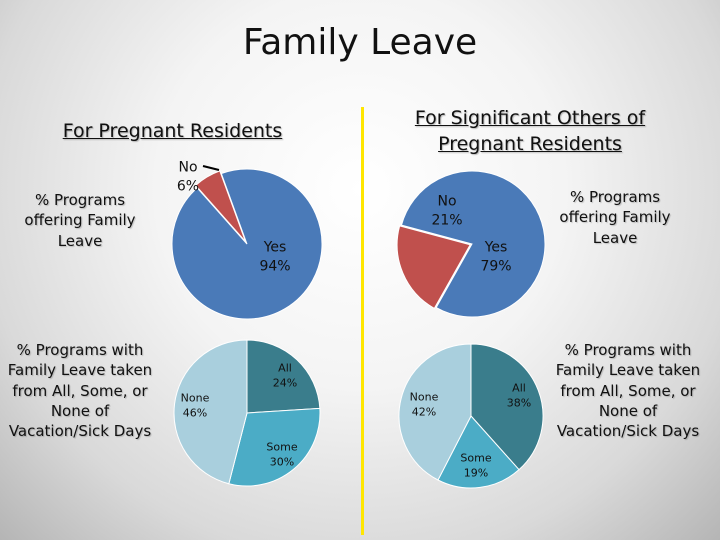 This screenshot has width=720, height=540. I want to click on pie-chart-1: Yes 94% No 6%, so click(247, 239).